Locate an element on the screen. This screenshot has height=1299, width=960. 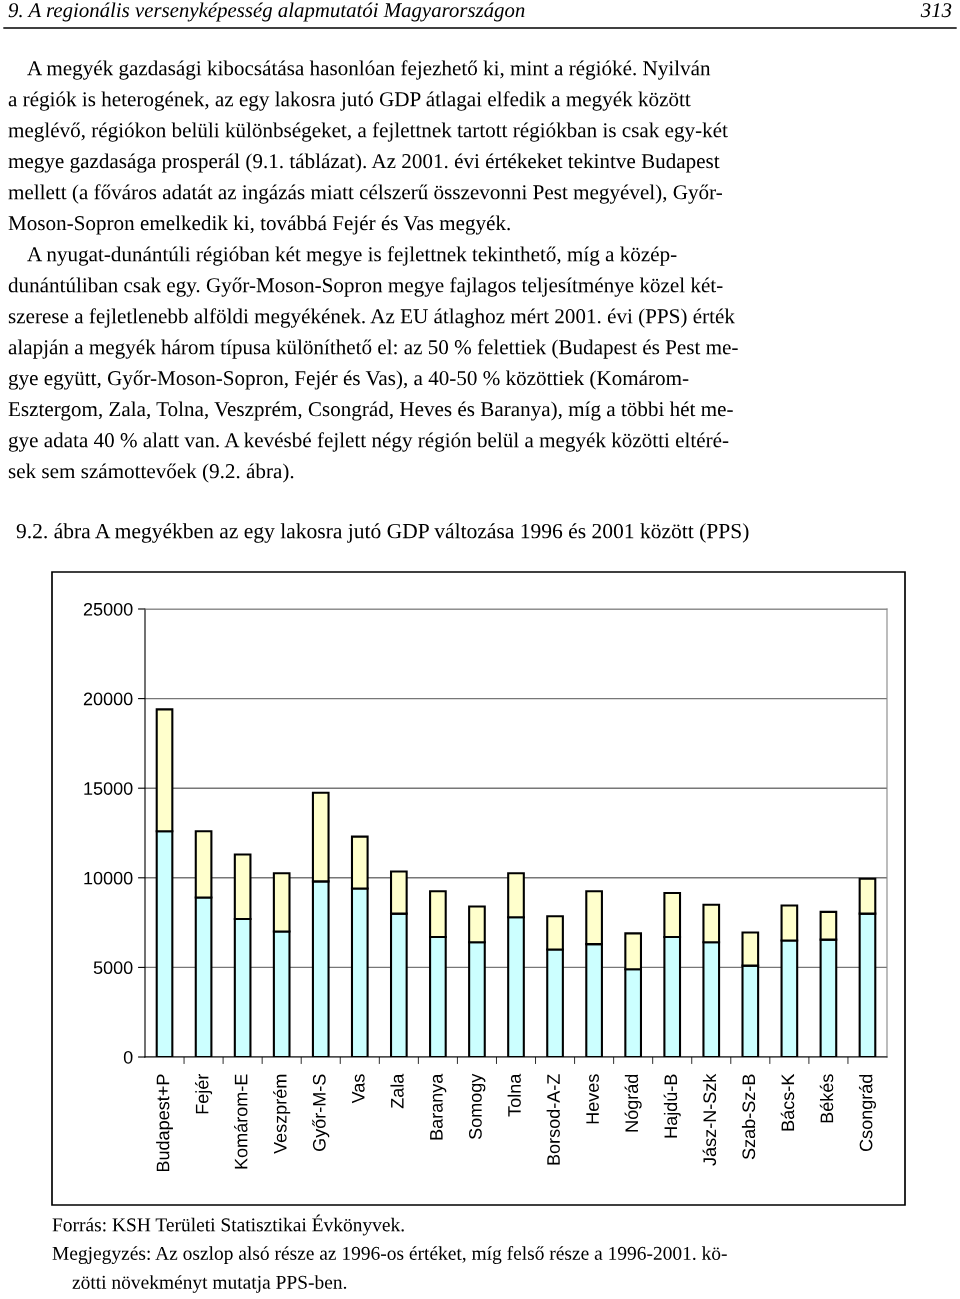
text: a régiók is heterogének, az egy lakosra jutó GDP átlagai elfedik a megyék között is located at coordinates (349, 101).